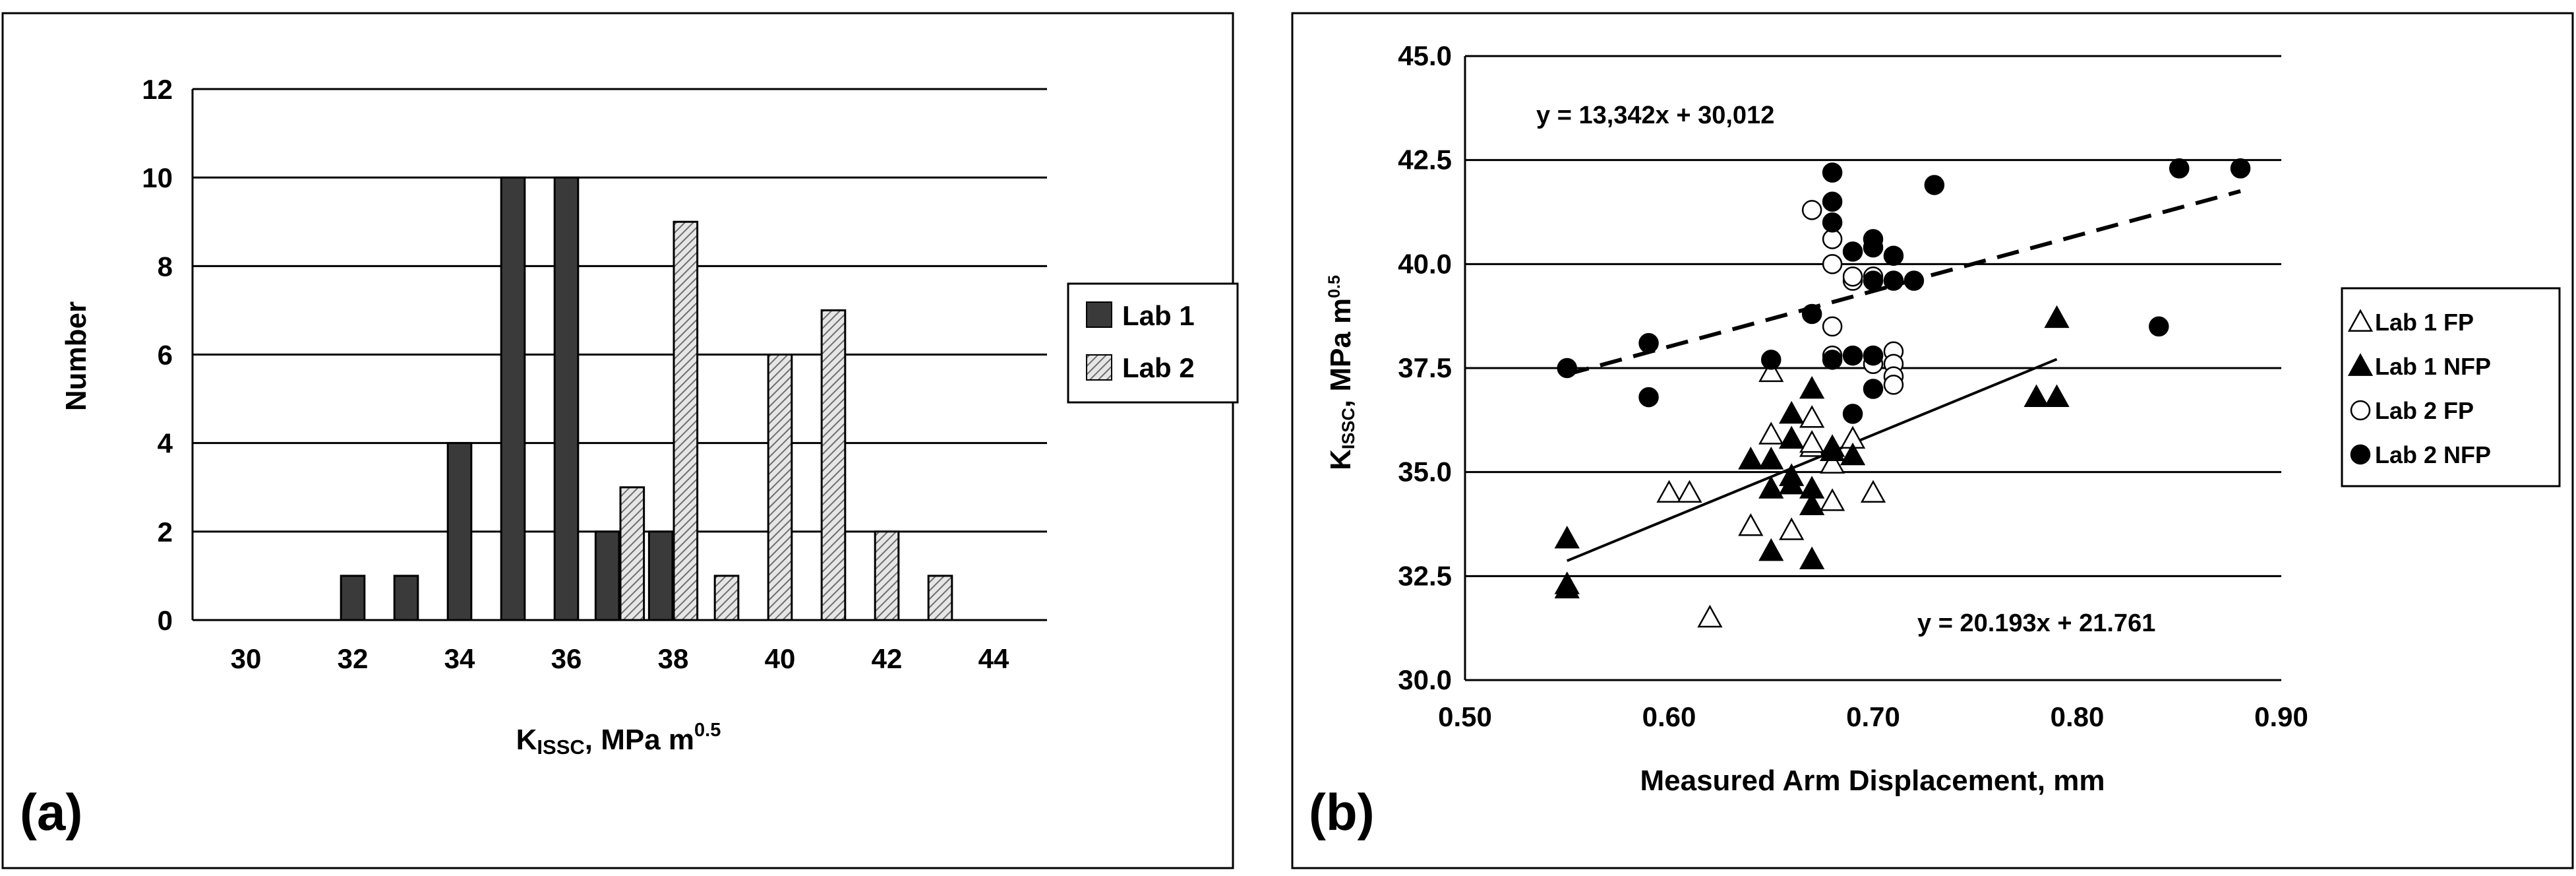 The image size is (2576, 876). What do you see at coordinates (76, 356) in the screenshot?
I see `panel-a-y-axis-title: Number` at bounding box center [76, 356].